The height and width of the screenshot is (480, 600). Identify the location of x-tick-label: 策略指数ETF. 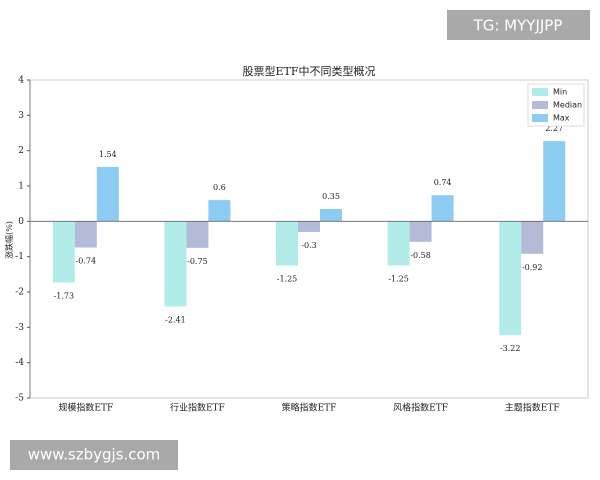
(309, 408).